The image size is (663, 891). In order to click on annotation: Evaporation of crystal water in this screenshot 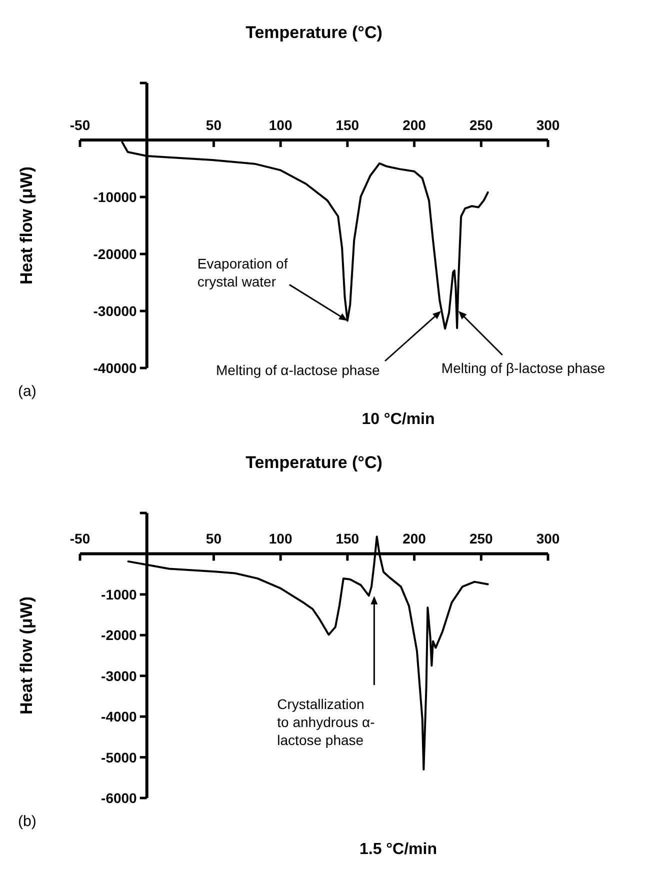, I will do `click(242, 273)`.